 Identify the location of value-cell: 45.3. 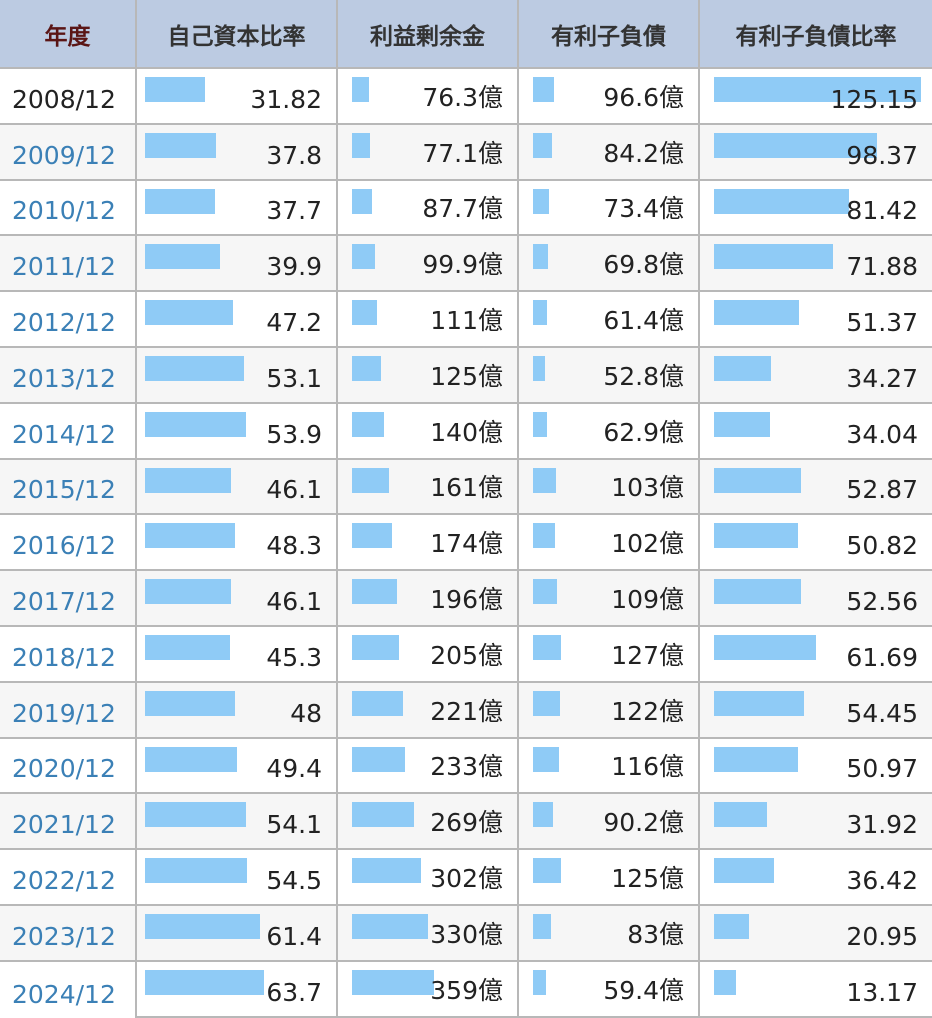
(237, 655).